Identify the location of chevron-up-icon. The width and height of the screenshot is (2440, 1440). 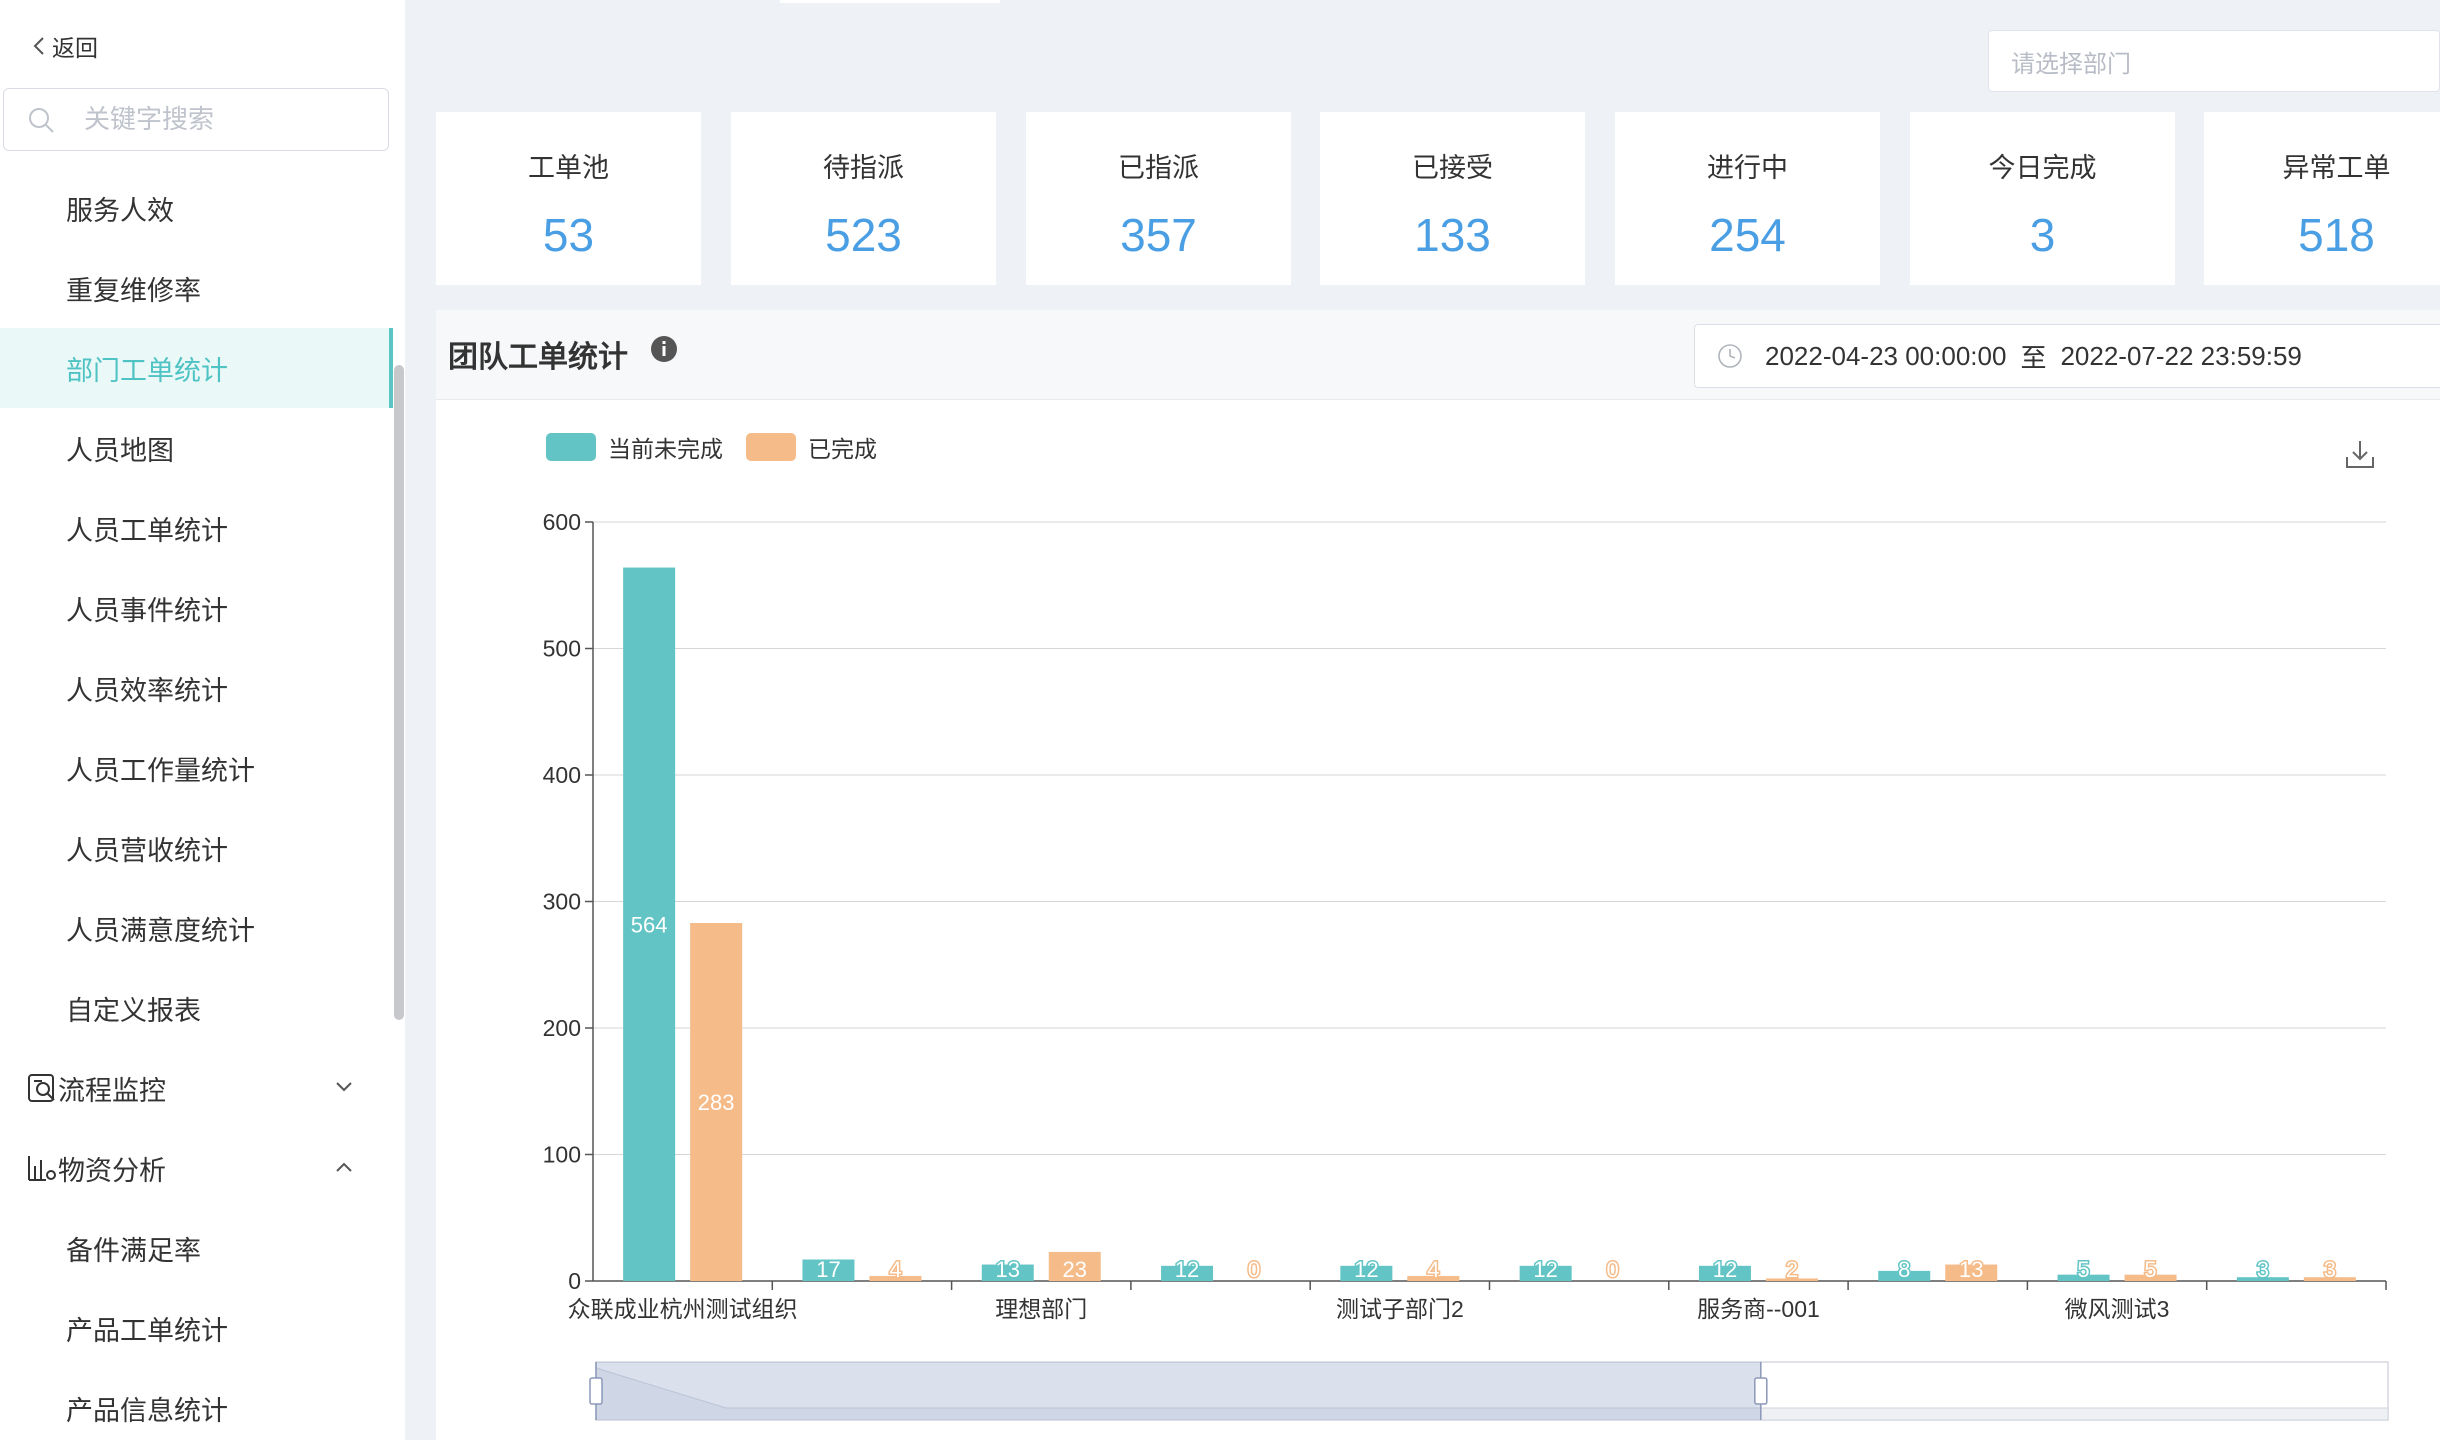
(344, 1167).